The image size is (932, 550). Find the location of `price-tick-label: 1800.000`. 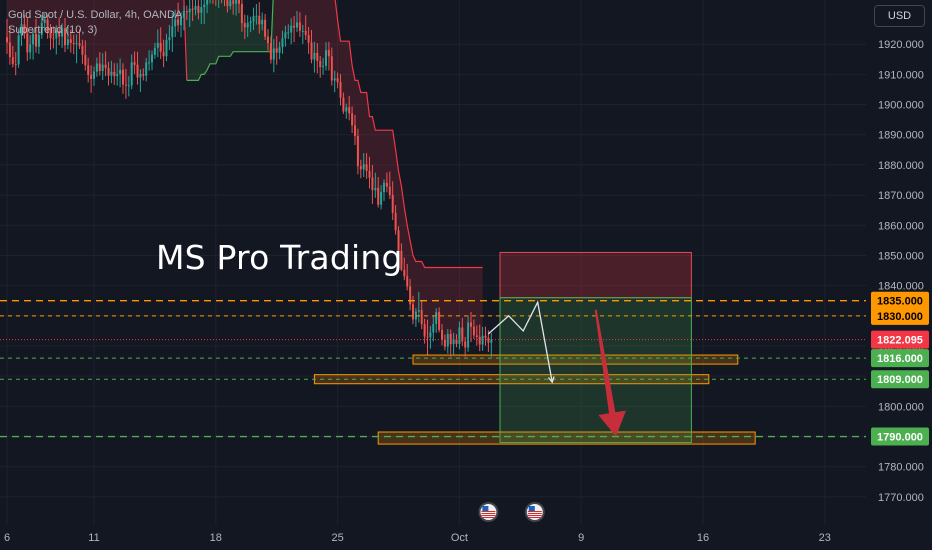

price-tick-label: 1800.000 is located at coordinates (901, 407).